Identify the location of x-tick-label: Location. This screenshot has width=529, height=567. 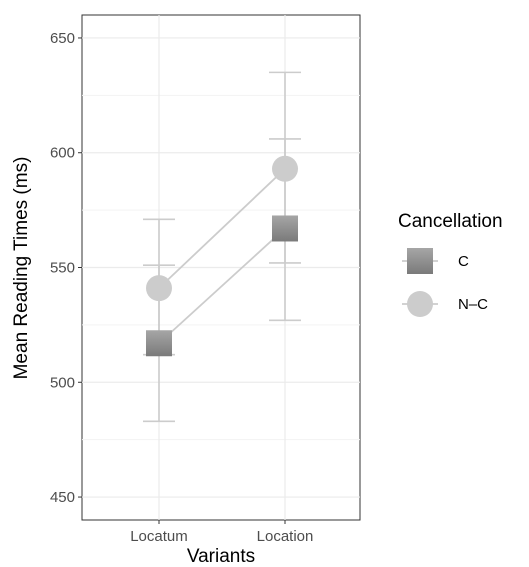
(285, 536).